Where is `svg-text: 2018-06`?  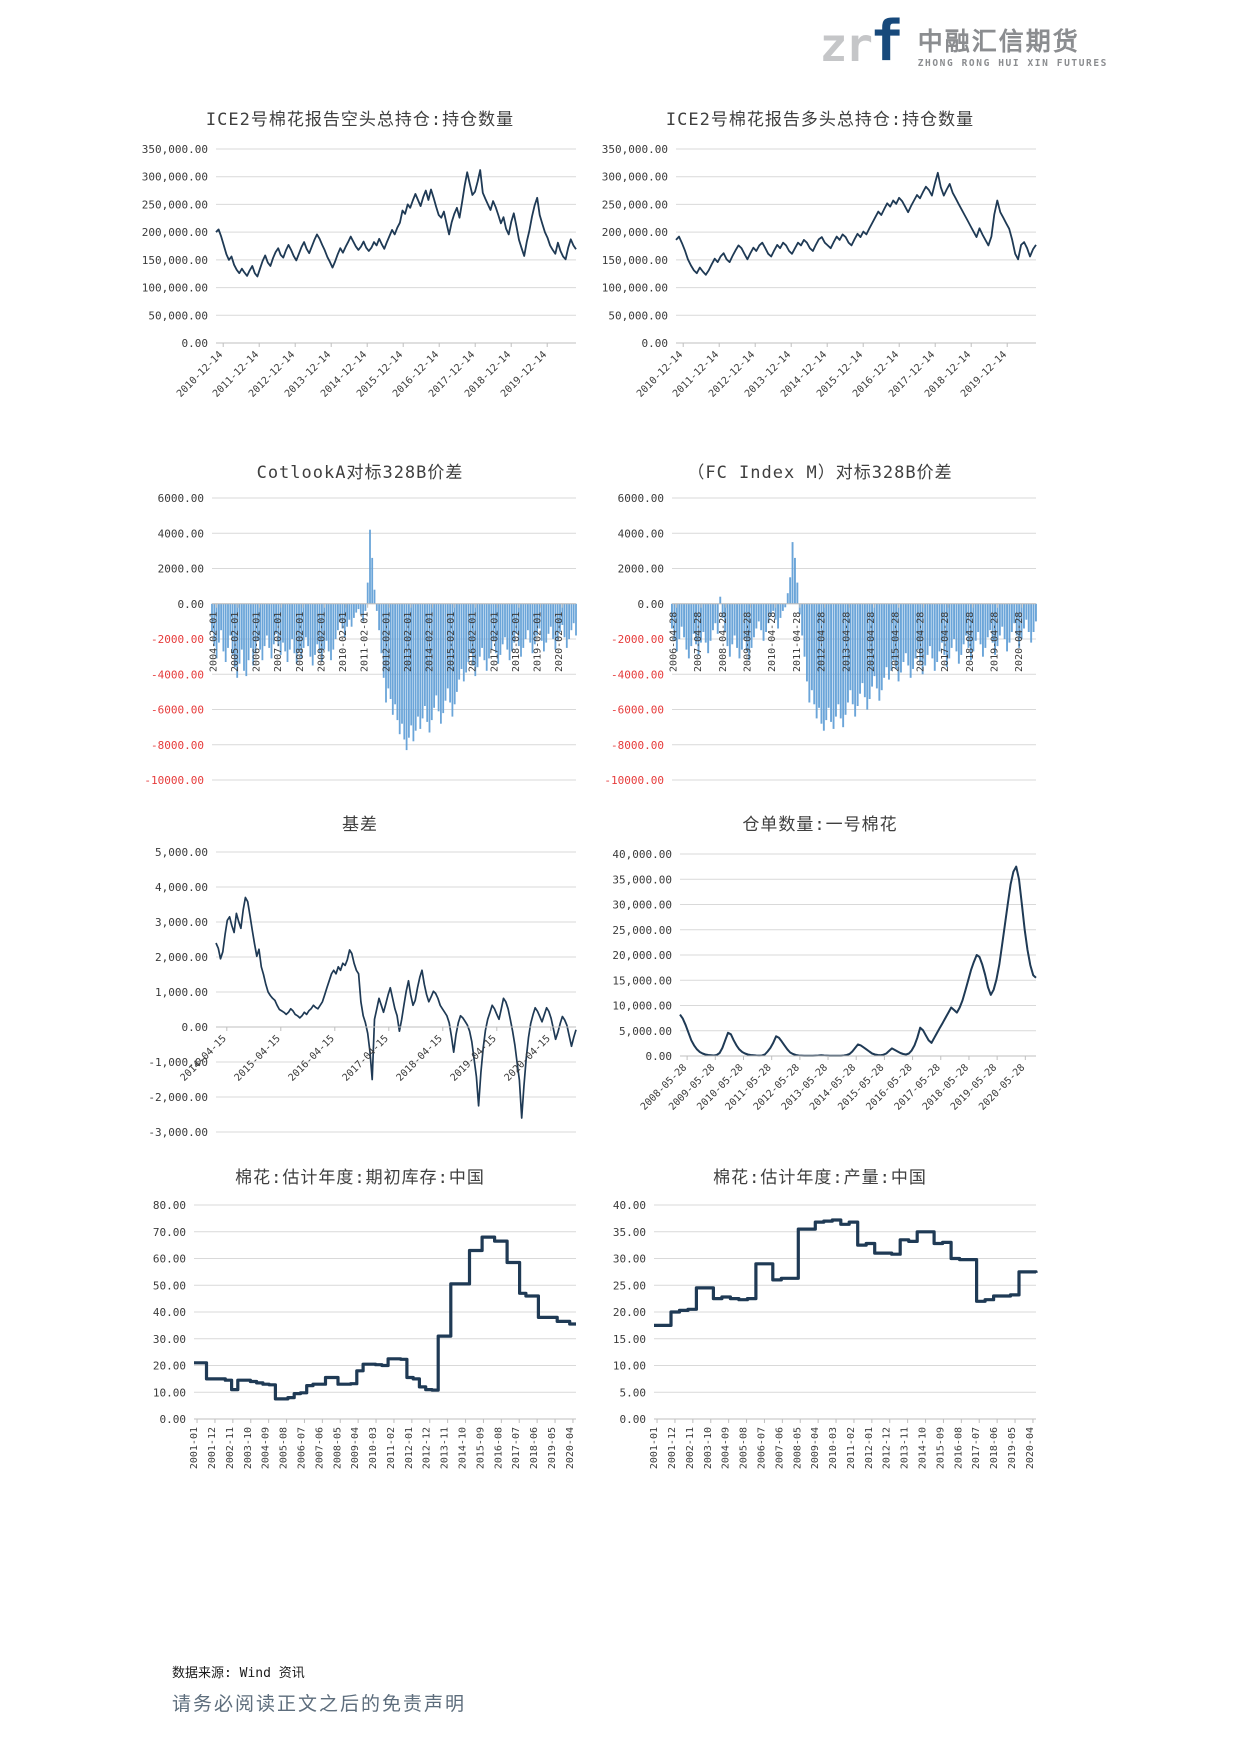 svg-text: 2018-06 is located at coordinates (534, 1448).